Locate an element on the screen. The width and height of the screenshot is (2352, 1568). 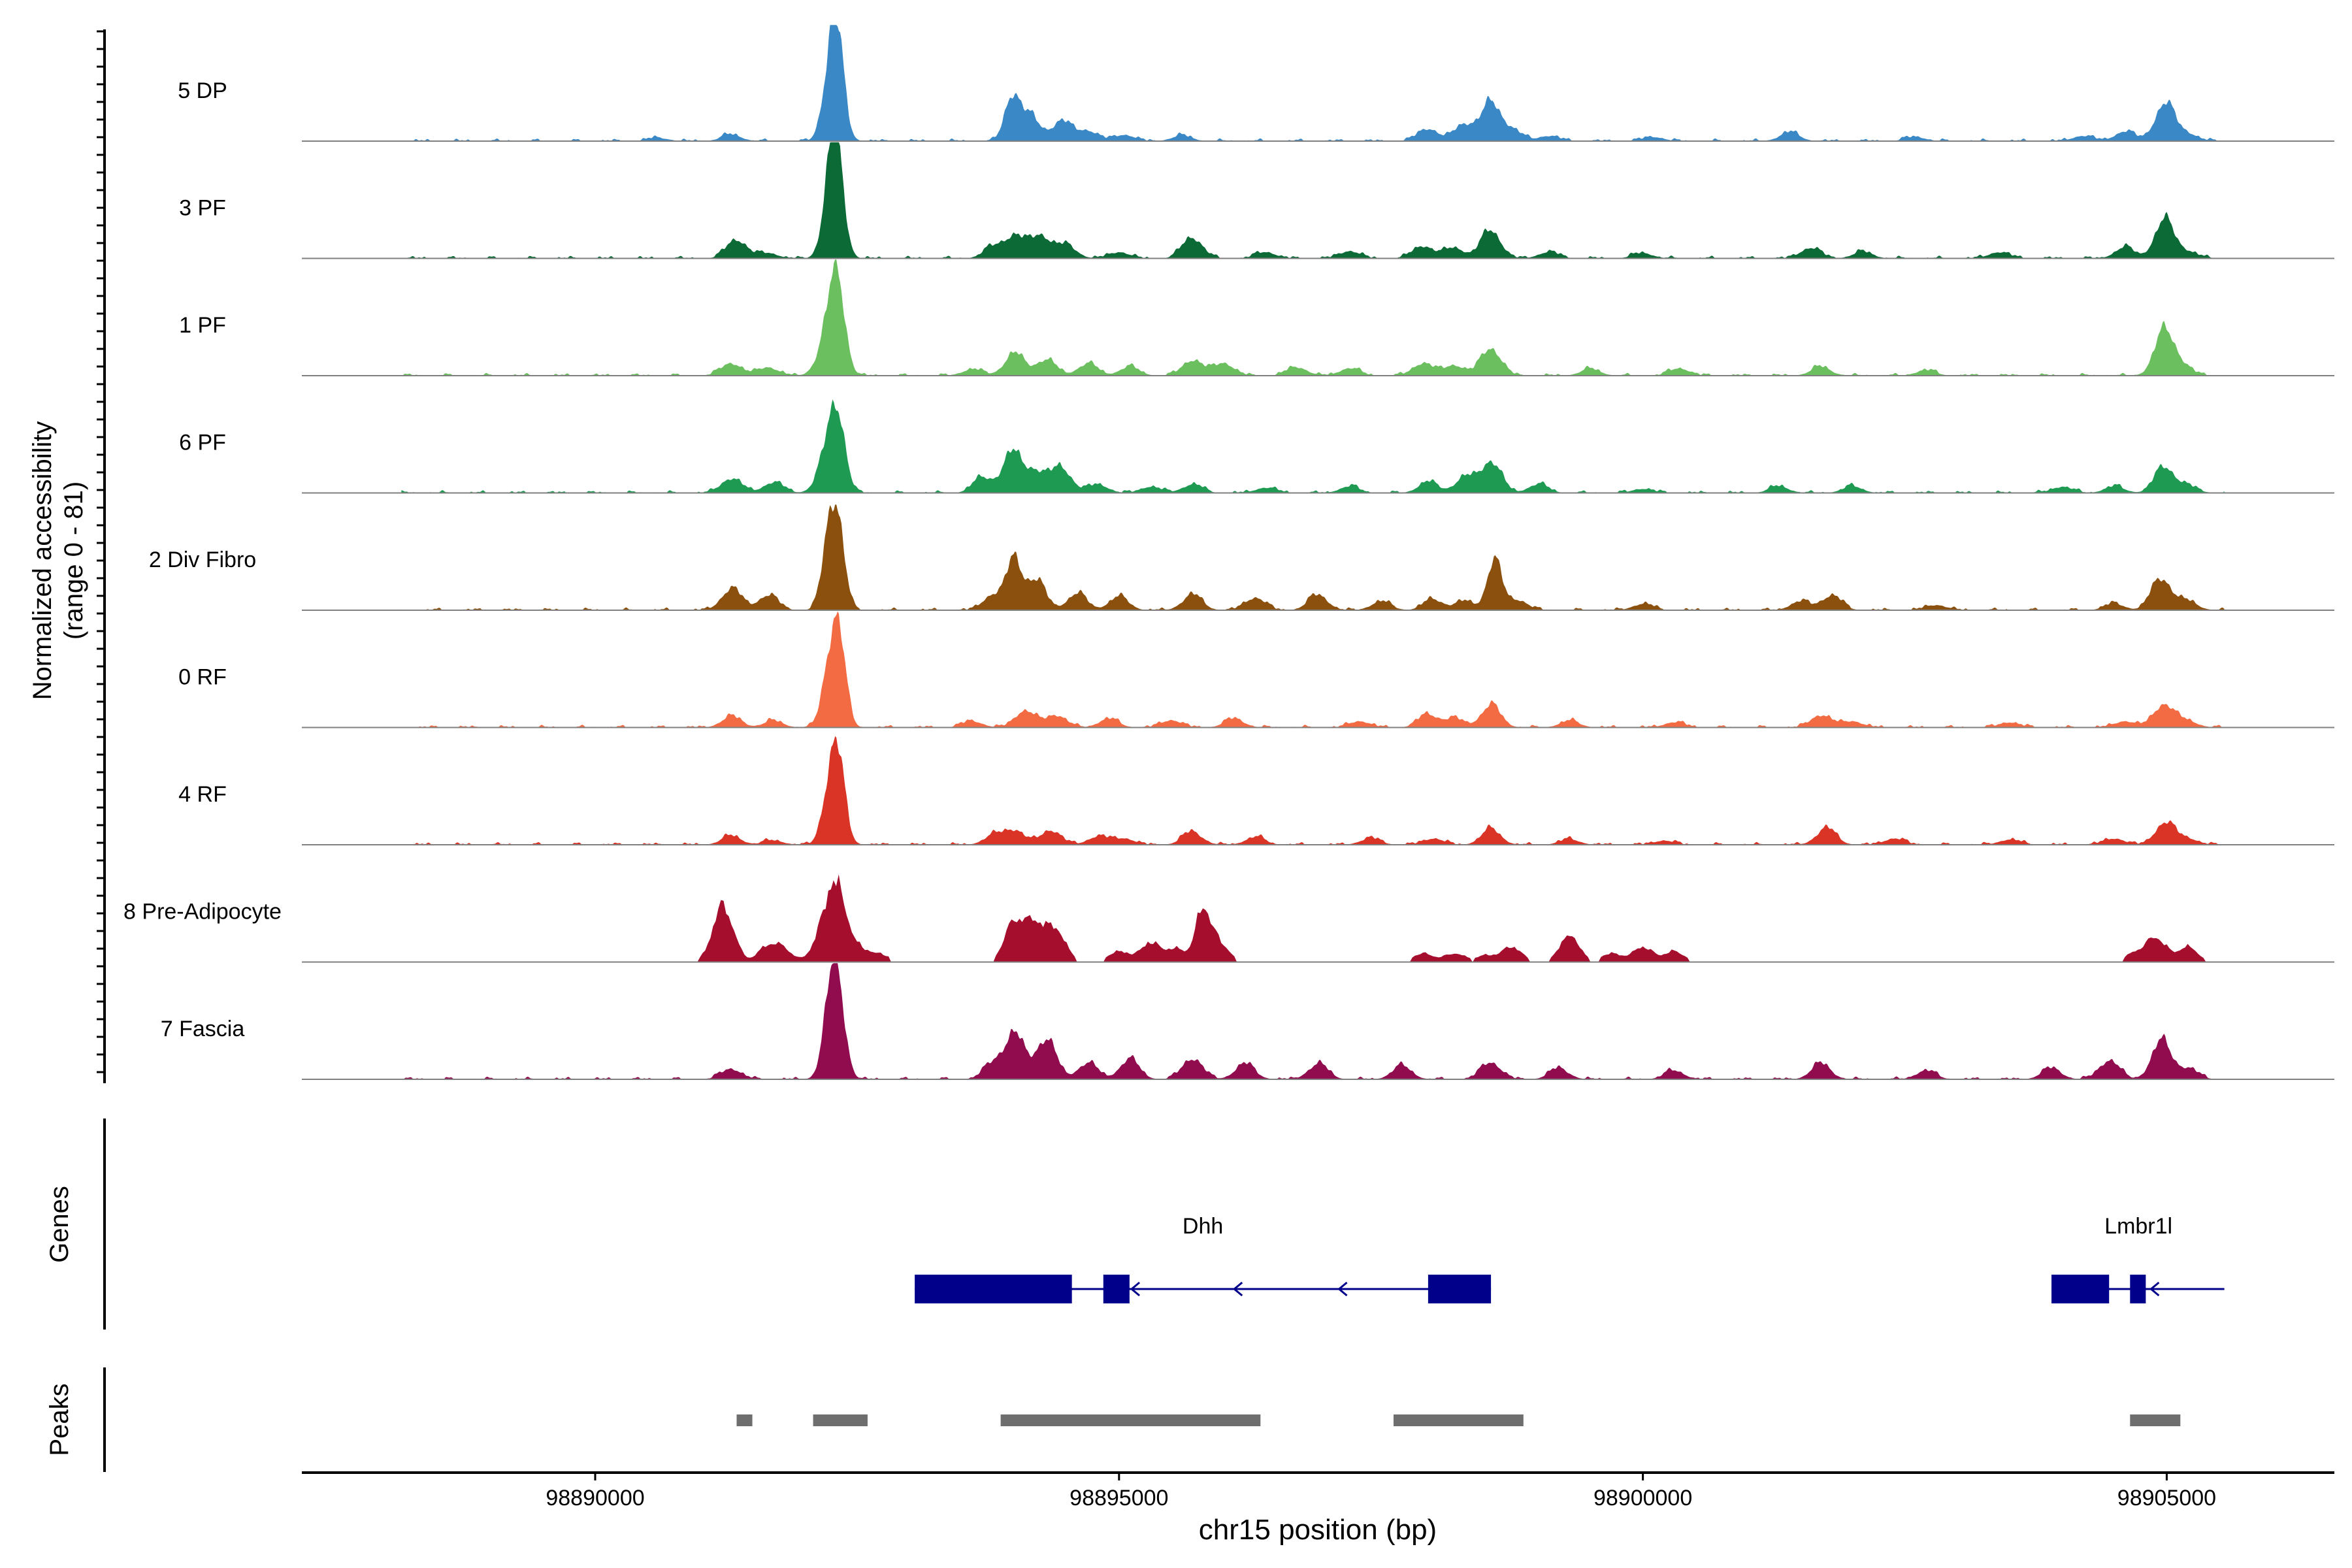
x-axis-ticks: 98890000 98895000 98900000 98905000 is located at coordinates (1381, 1492).